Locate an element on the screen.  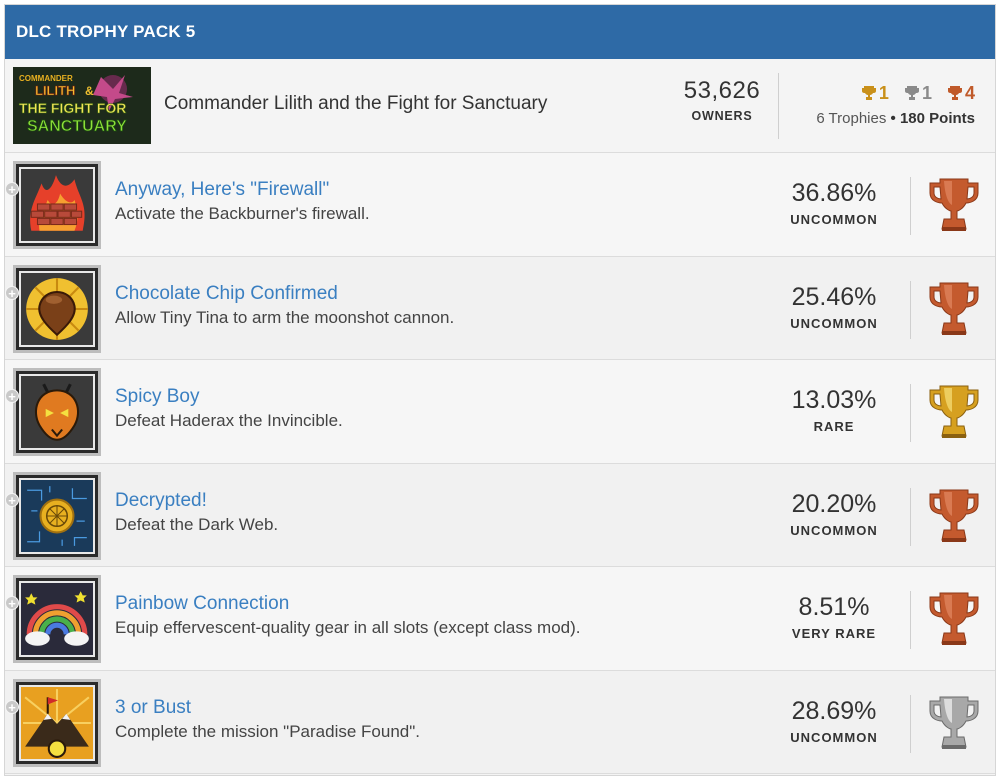
section-header: DLC TROPHY PACK 5 is located at coordinates (500, 32).